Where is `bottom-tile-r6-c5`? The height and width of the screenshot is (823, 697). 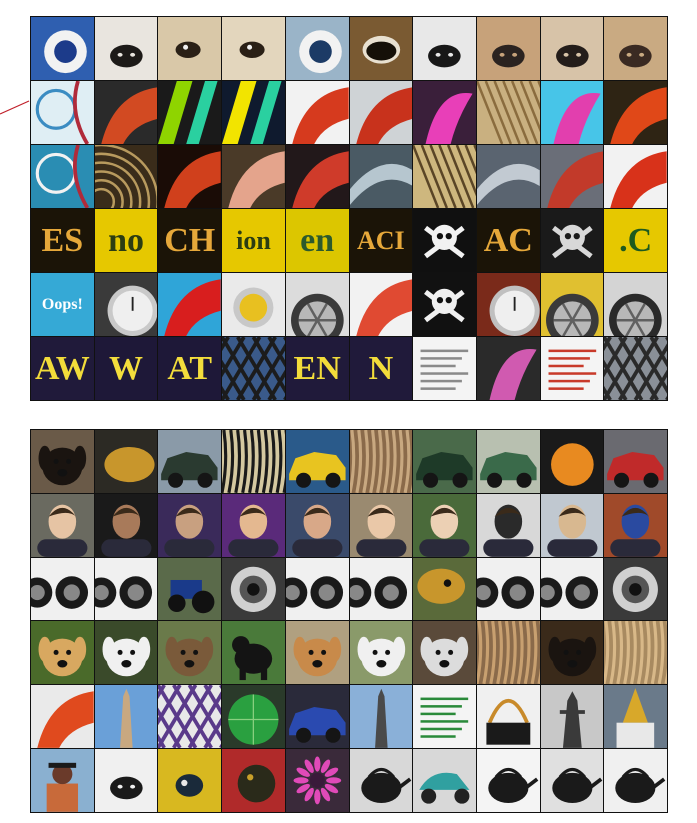
bottom-tile-r6-c5 is located at coordinates (317, 780).